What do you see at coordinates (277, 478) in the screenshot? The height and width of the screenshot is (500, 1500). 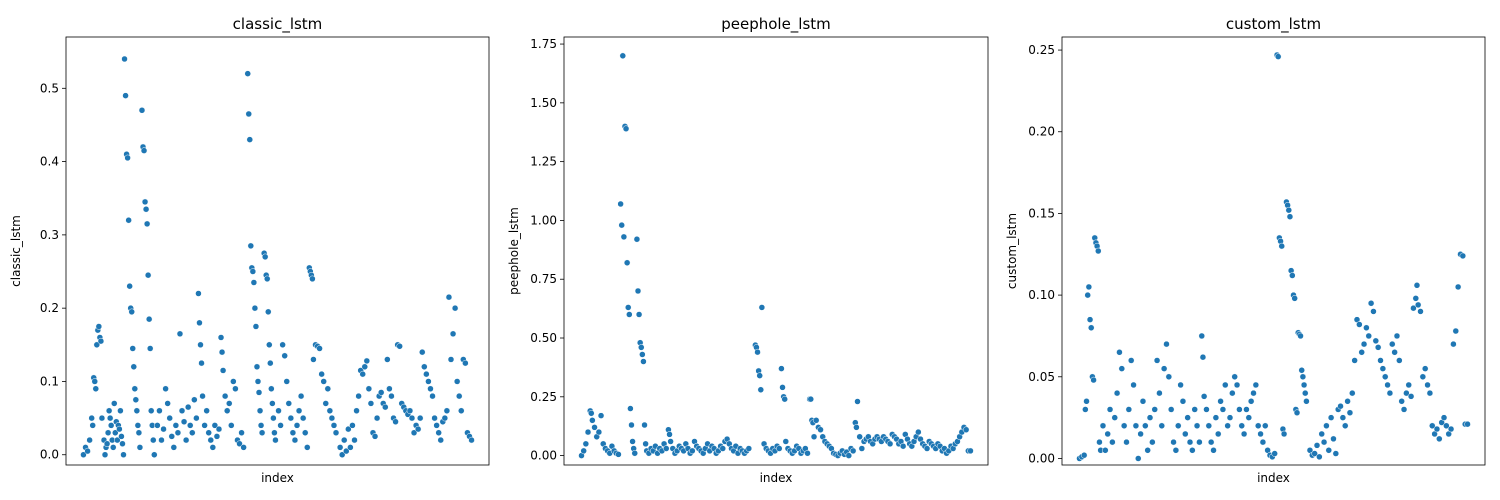 I see `x-axis-label: index` at bounding box center [277, 478].